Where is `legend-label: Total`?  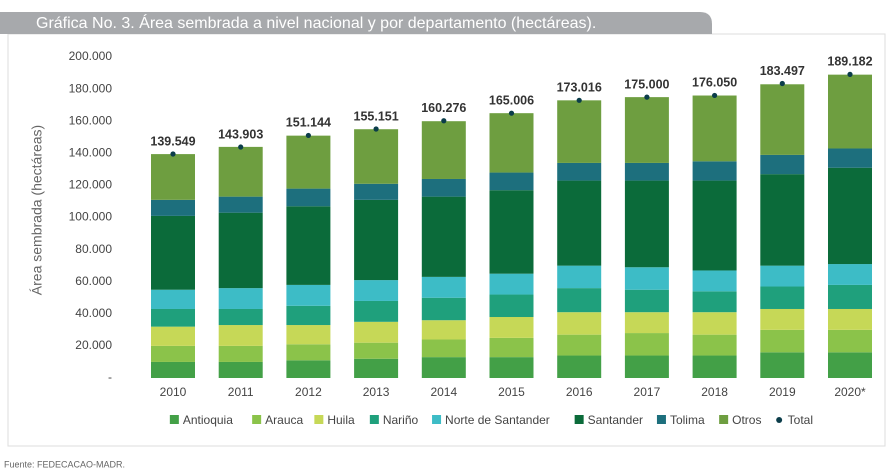 legend-label: Total is located at coordinates (800, 420).